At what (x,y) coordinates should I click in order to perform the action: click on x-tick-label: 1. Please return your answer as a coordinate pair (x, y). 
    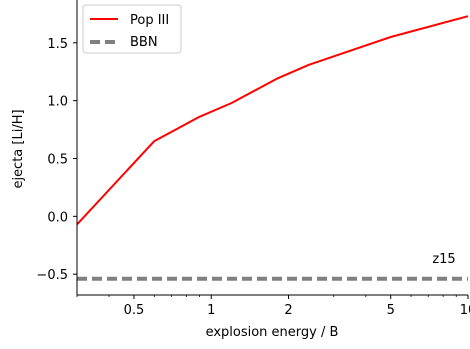
    Looking at the image, I should click on (211, 310).